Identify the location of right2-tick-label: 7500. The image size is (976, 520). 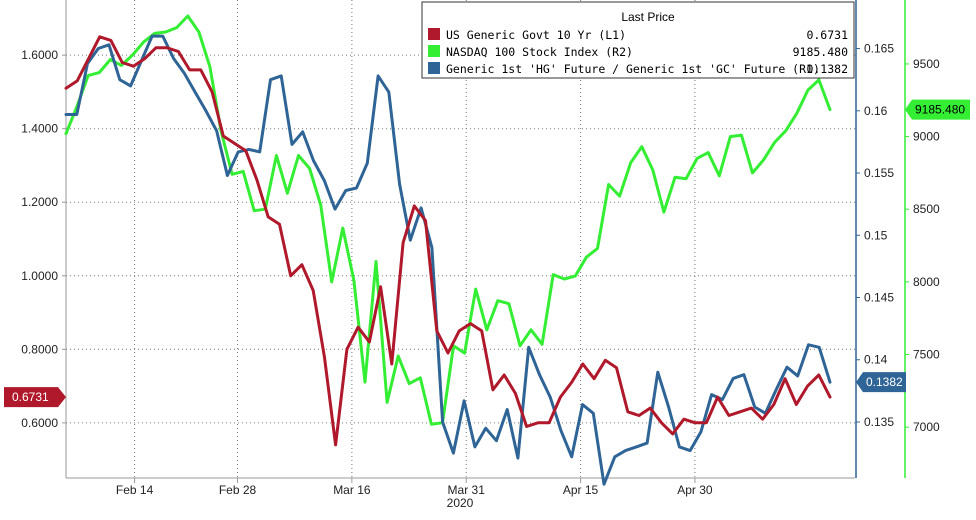
(926, 355).